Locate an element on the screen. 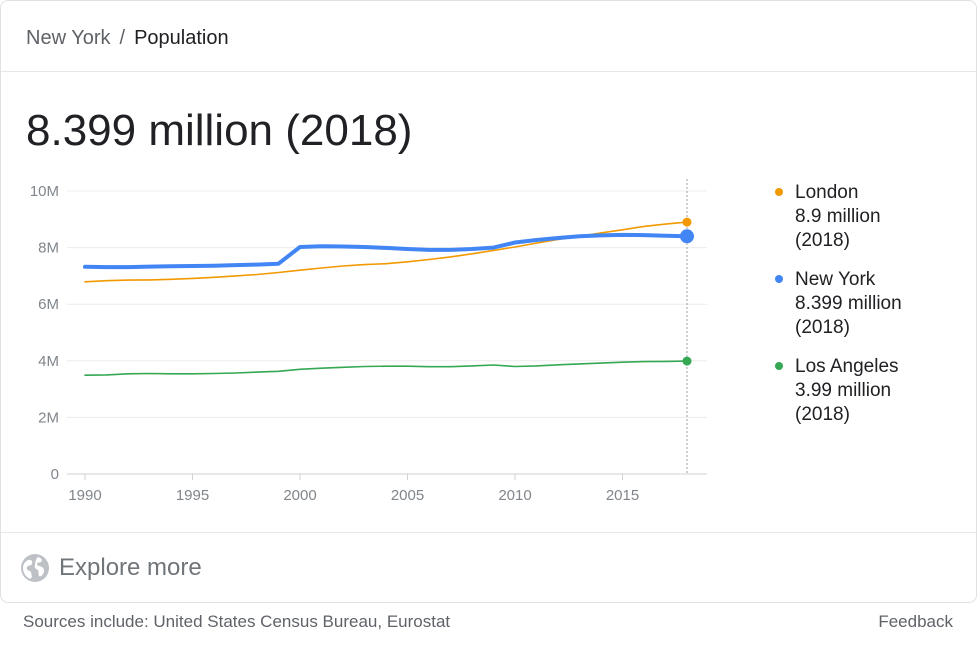  header-divider is located at coordinates (488, 71).